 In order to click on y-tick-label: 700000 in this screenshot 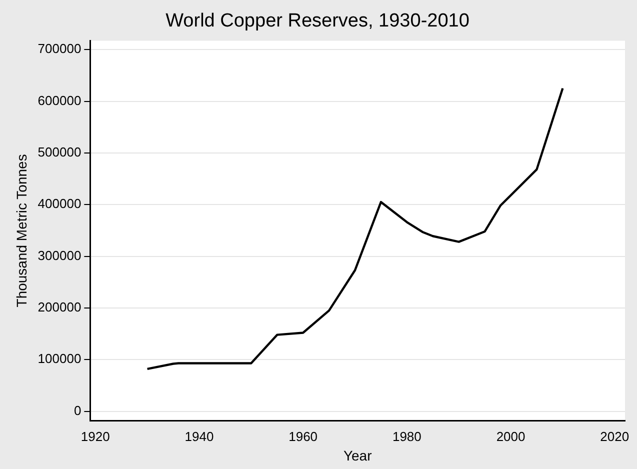, I will do `click(60, 48)`.